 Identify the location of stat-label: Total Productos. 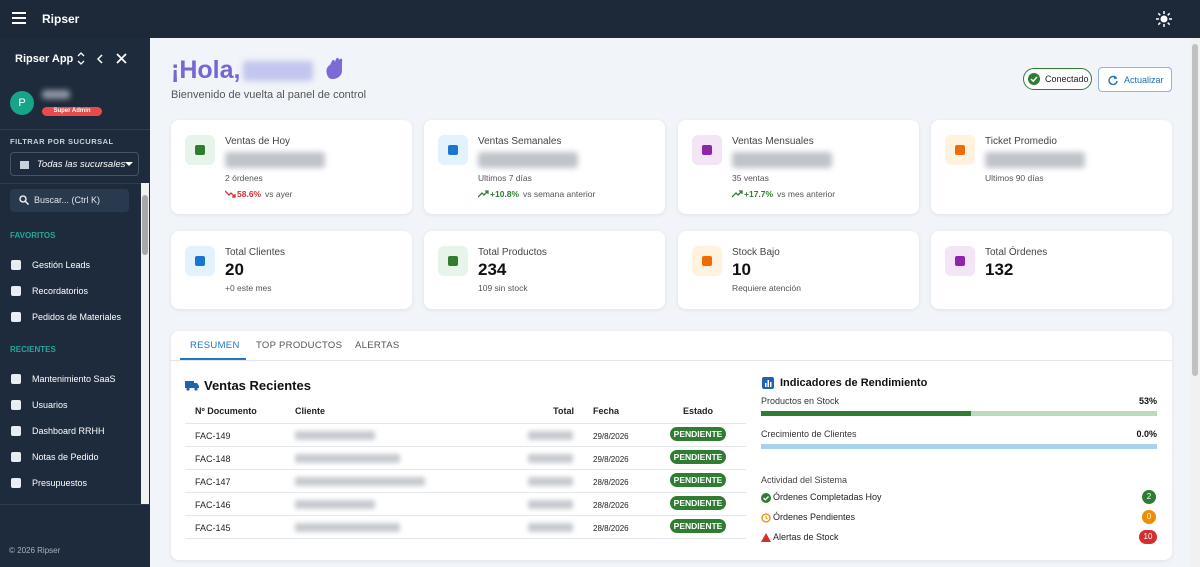
(512, 252).